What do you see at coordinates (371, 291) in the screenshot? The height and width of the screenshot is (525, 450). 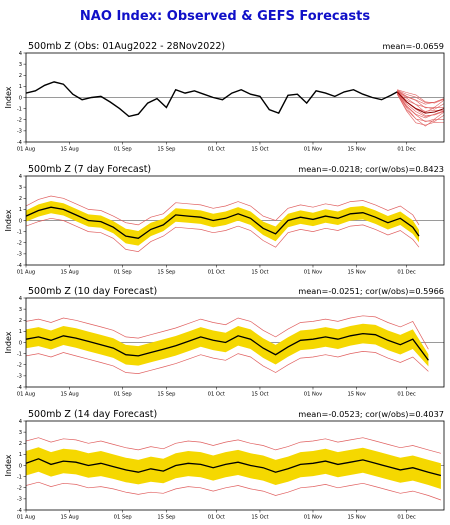 I see `panel-stats: mean=-0.0251; cor(w/obs)=0.5966` at bounding box center [371, 291].